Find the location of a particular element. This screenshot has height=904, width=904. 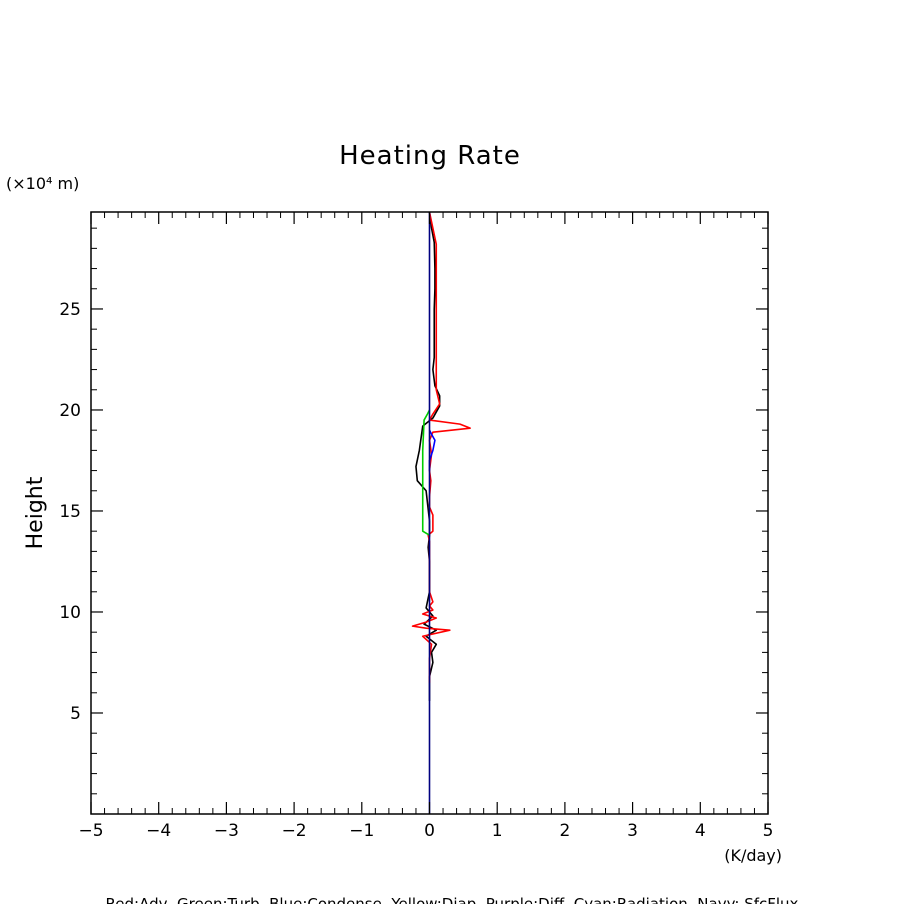

x-tick-label: −4 is located at coordinates (158, 831).